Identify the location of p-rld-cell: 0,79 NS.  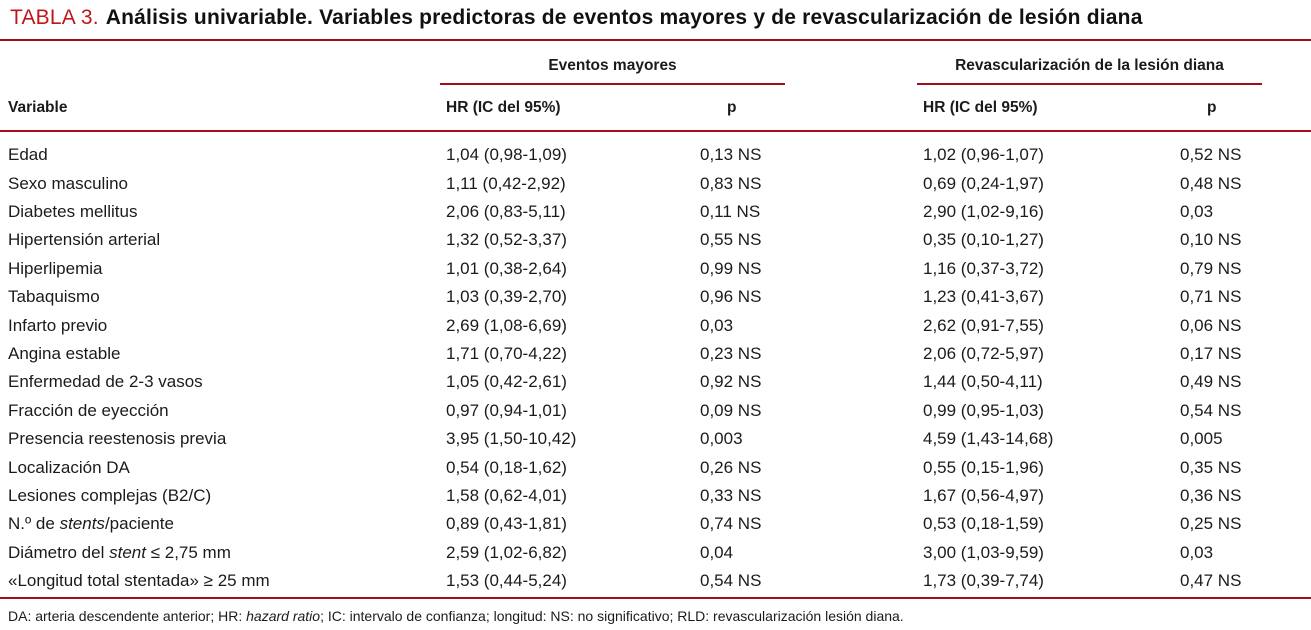
(1211, 268).